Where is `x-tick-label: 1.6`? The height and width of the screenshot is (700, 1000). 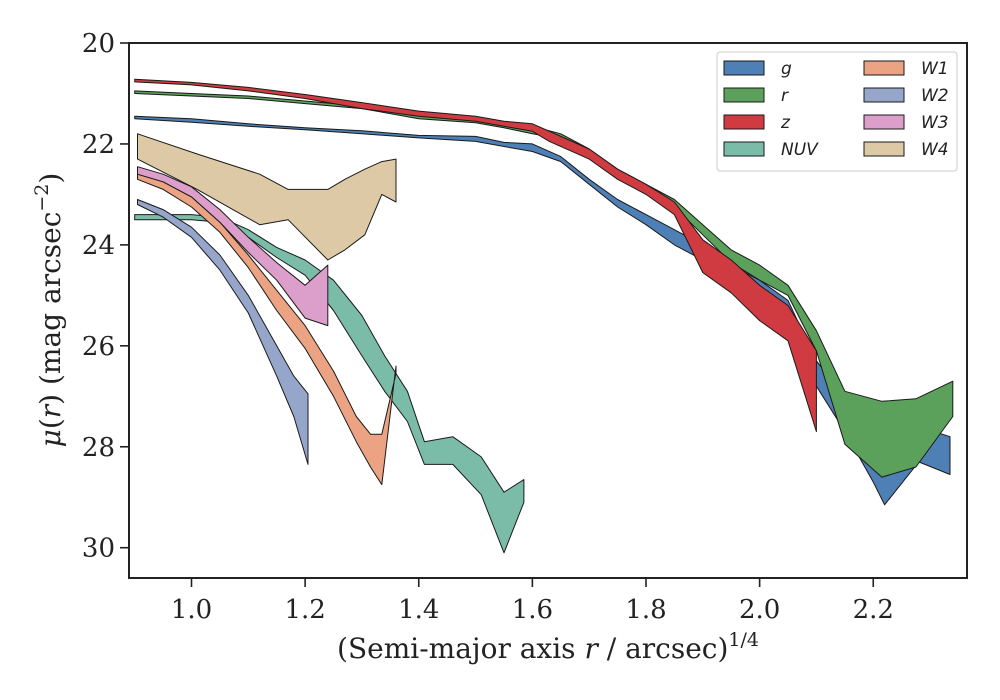 x-tick-label: 1.6 is located at coordinates (532, 610).